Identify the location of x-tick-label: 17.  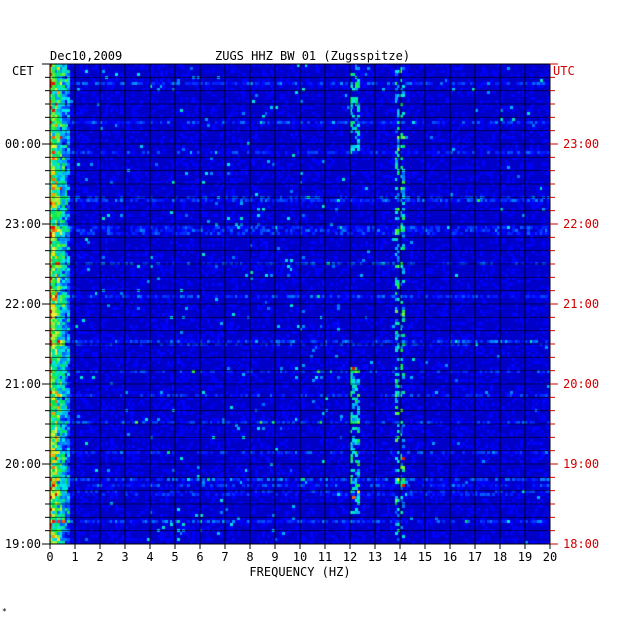
(475, 557).